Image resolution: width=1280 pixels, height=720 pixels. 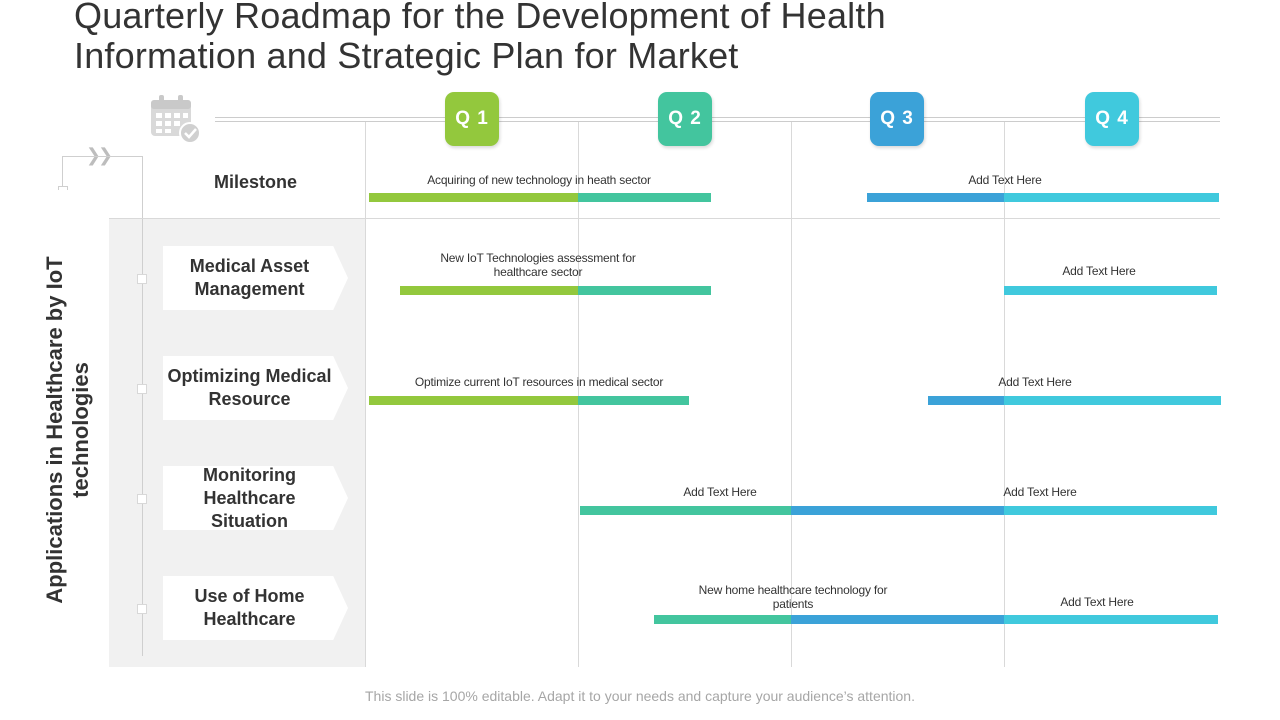 I want to click on milestone-divider, so click(x=664, y=218).